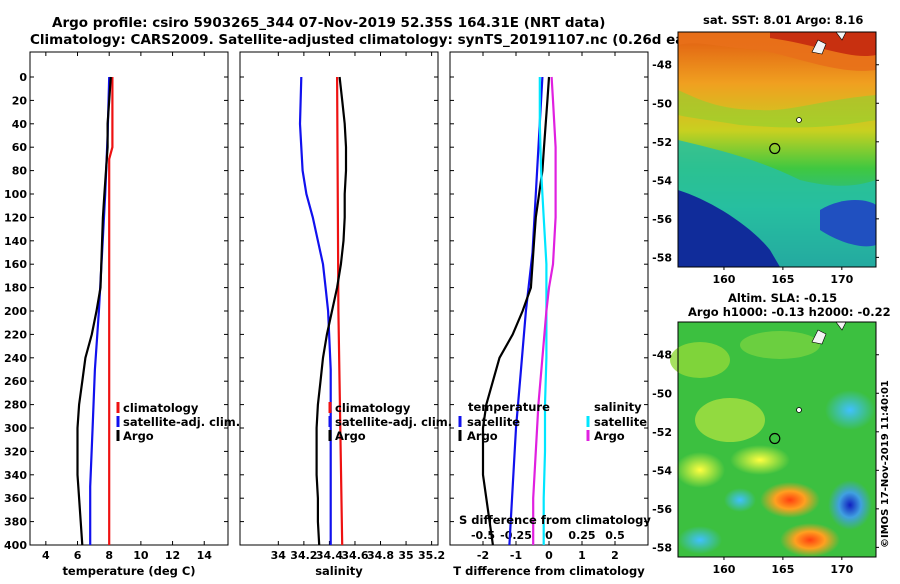 This screenshot has width=900, height=584. What do you see at coordinates (618, 407) in the screenshot?
I see `legend-salinity-title: salinity` at bounding box center [618, 407].